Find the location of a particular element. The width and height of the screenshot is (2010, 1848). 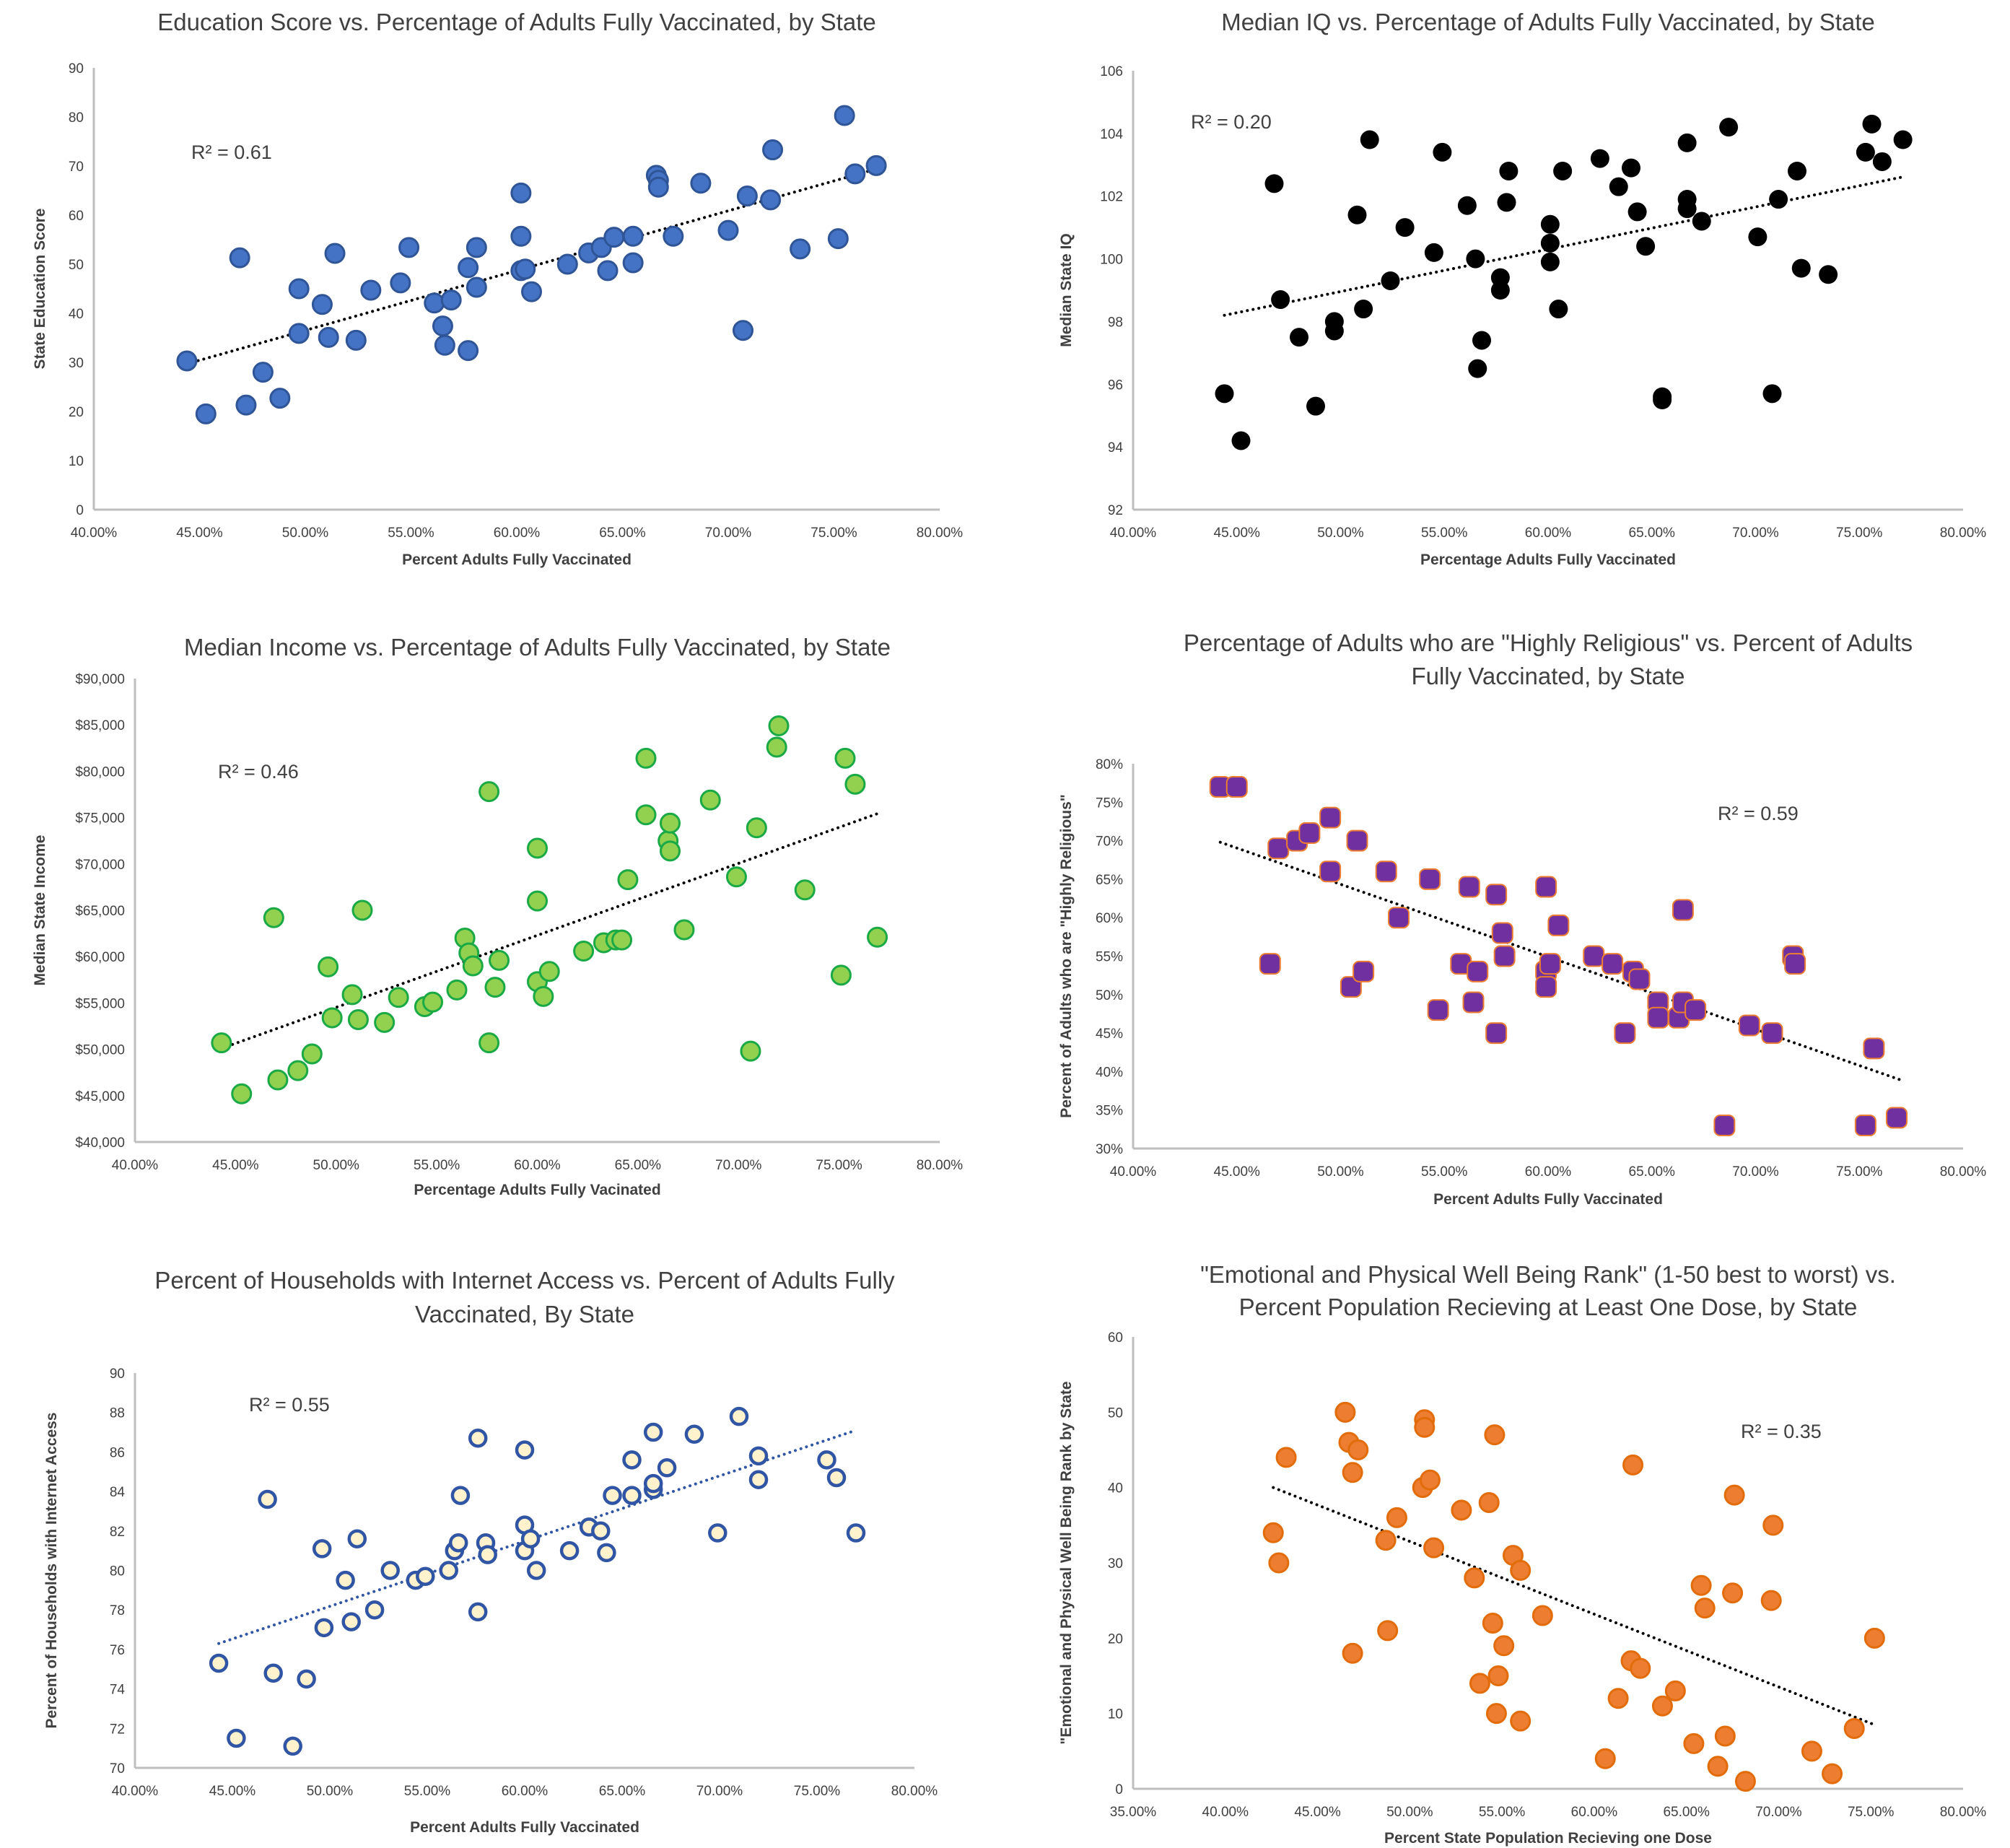

y-tick-label: 96 is located at coordinates (1115, 386).